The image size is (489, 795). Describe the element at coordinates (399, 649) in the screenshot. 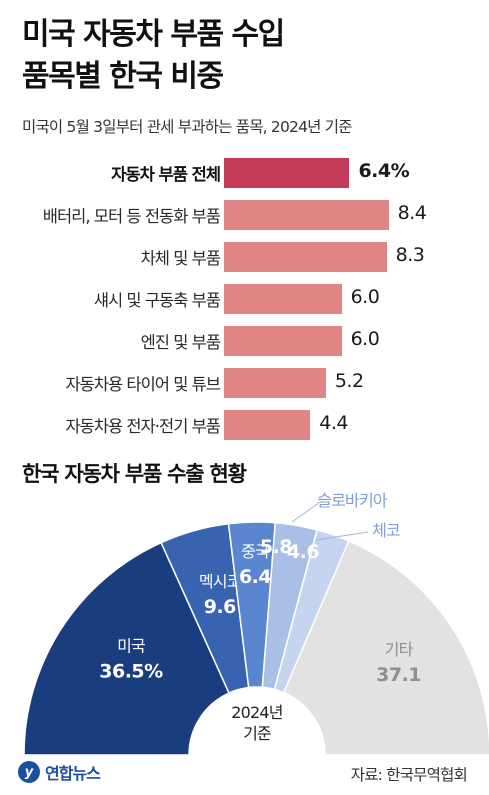

I see `slice-name-label: 기타` at that location.